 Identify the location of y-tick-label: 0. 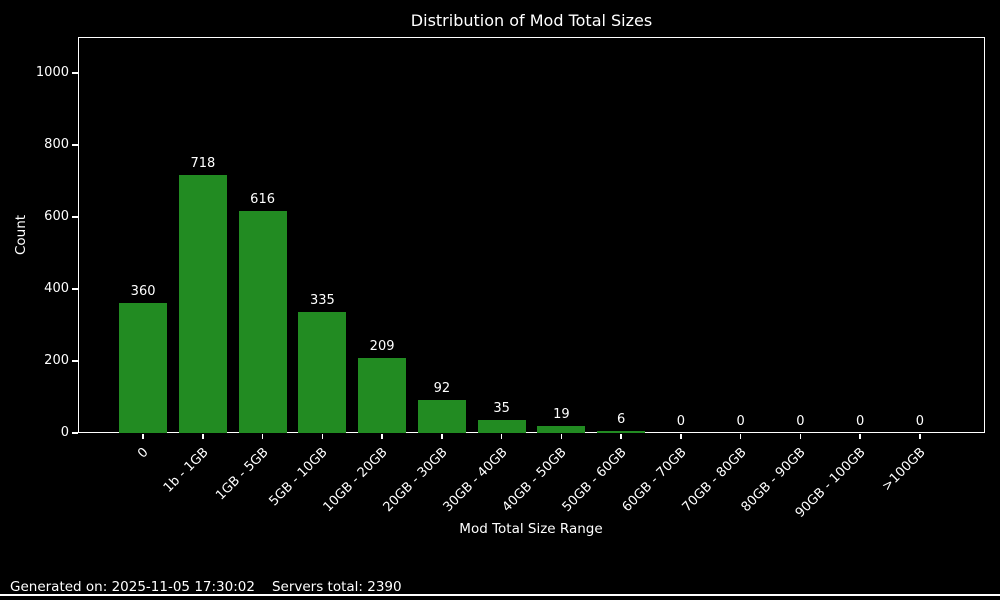
(64, 432).